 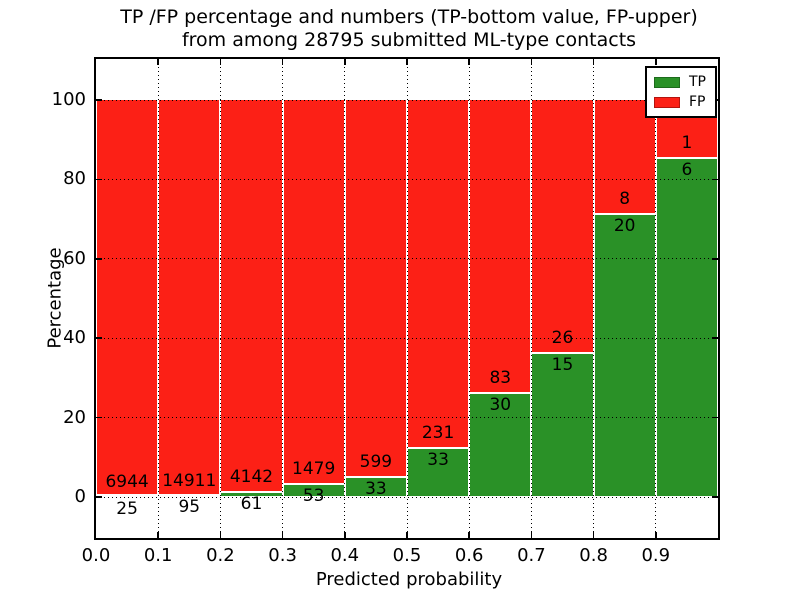 I want to click on legend-item-tp: TP, so click(x=680, y=82).